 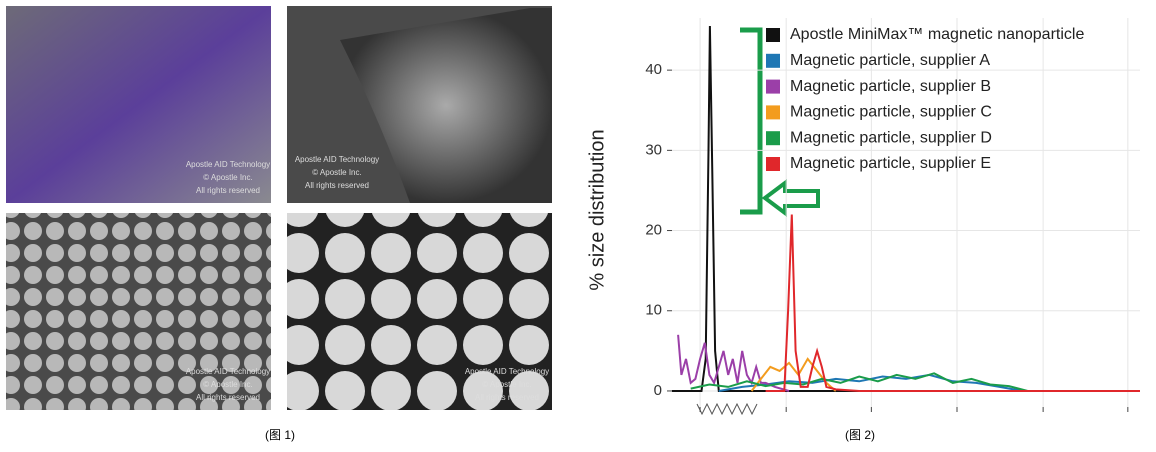 What do you see at coordinates (653, 230) in the screenshot?
I see `y-tick-label: 20` at bounding box center [653, 230].